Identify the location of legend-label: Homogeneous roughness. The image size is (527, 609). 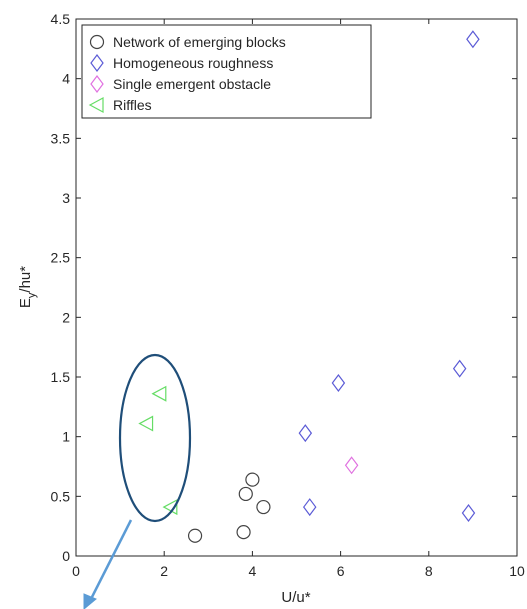
(193, 63).